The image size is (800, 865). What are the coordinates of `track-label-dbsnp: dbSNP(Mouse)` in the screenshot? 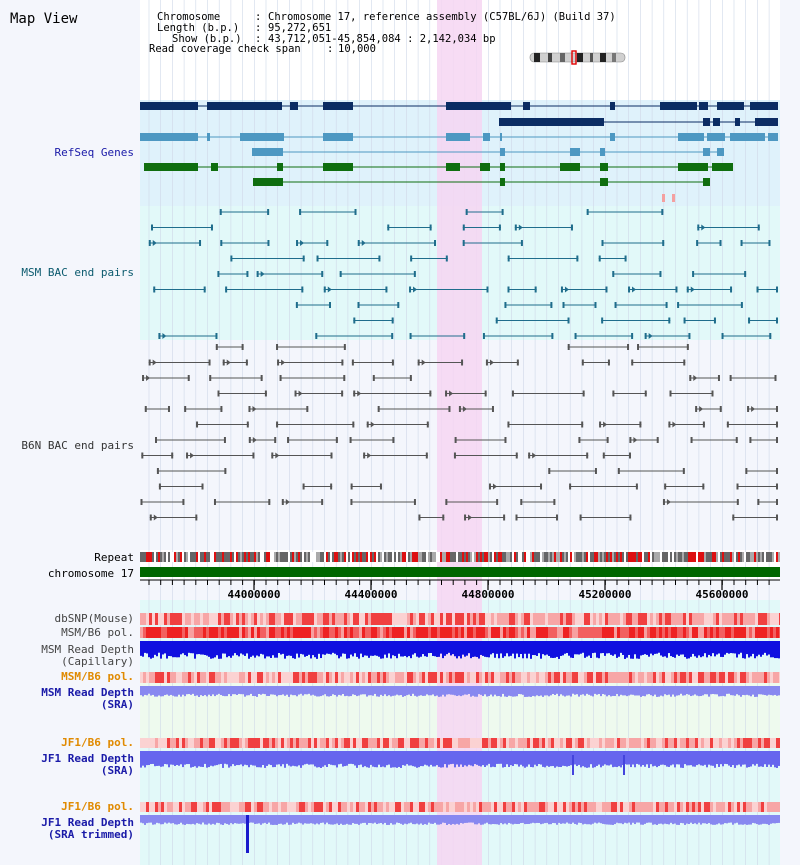 It's located at (94, 618).